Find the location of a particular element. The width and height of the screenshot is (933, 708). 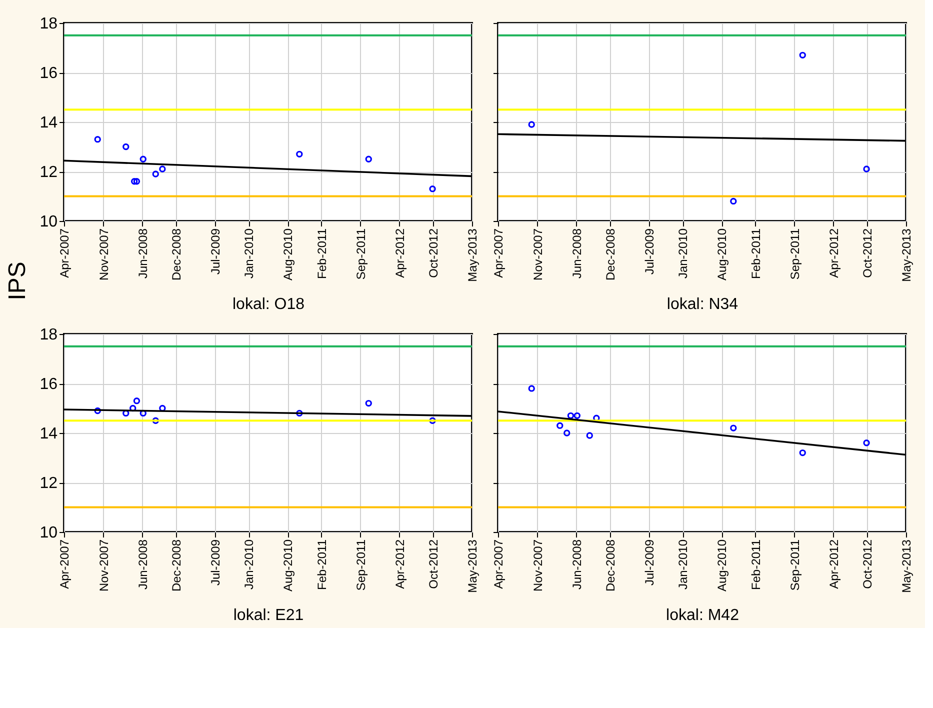

x-axis-title: lokal: E21 is located at coordinates (268, 615).